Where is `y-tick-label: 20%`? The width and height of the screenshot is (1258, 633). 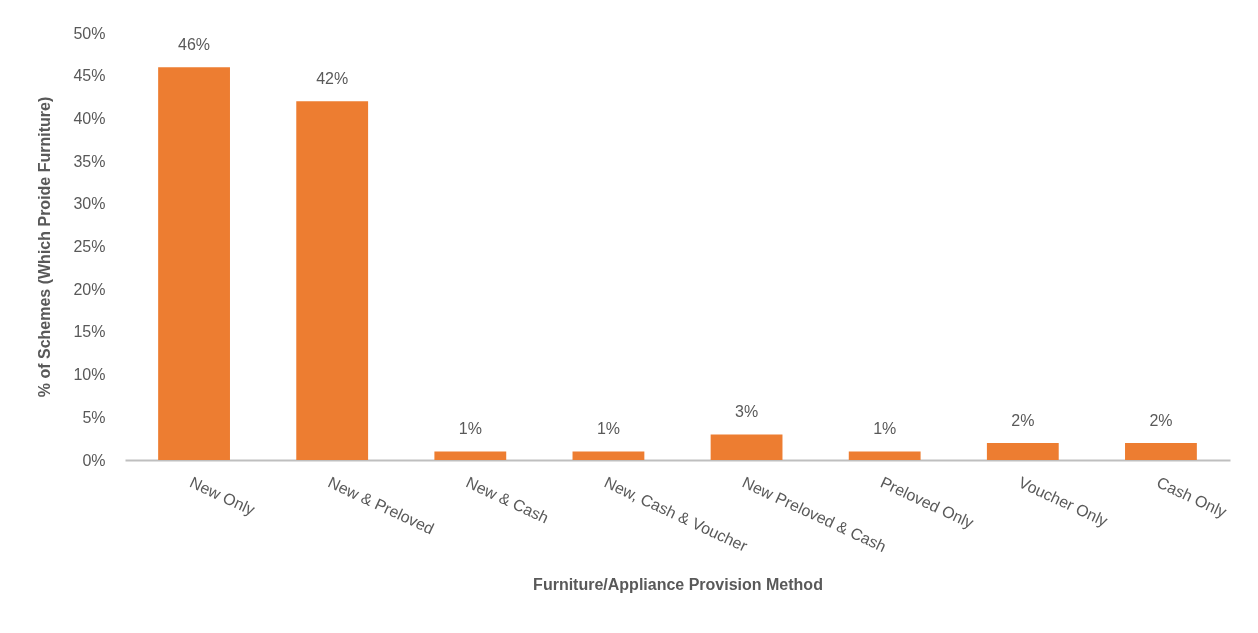
y-tick-label: 20% is located at coordinates (89, 289).